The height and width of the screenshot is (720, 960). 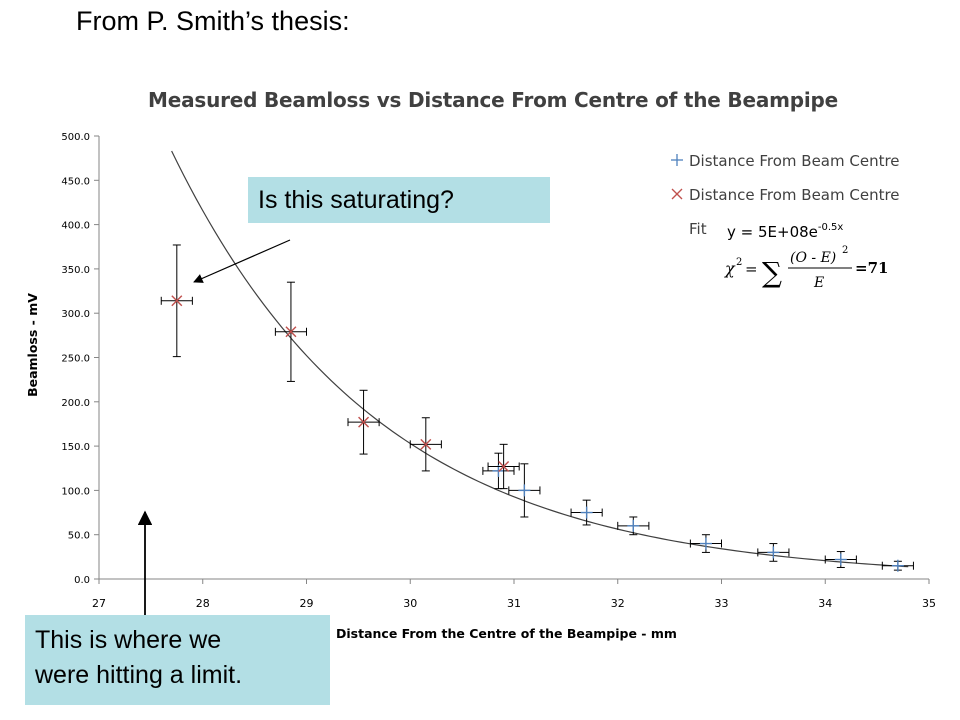 What do you see at coordinates (79, 536) in the screenshot?
I see `y-tick-label: 50.0` at bounding box center [79, 536].